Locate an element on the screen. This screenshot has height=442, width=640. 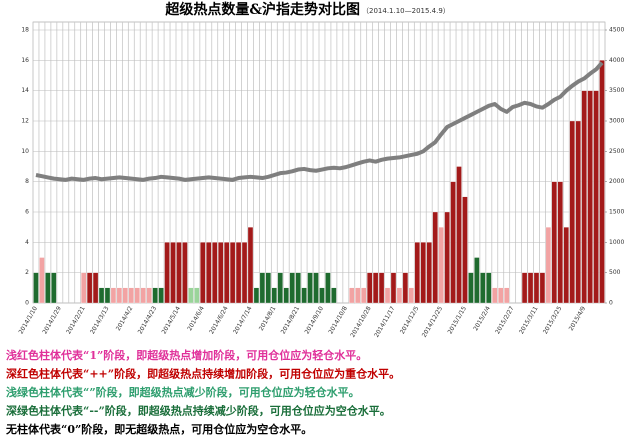
x-tick-label: 2014/8/1 is located at coordinates (268, 318).